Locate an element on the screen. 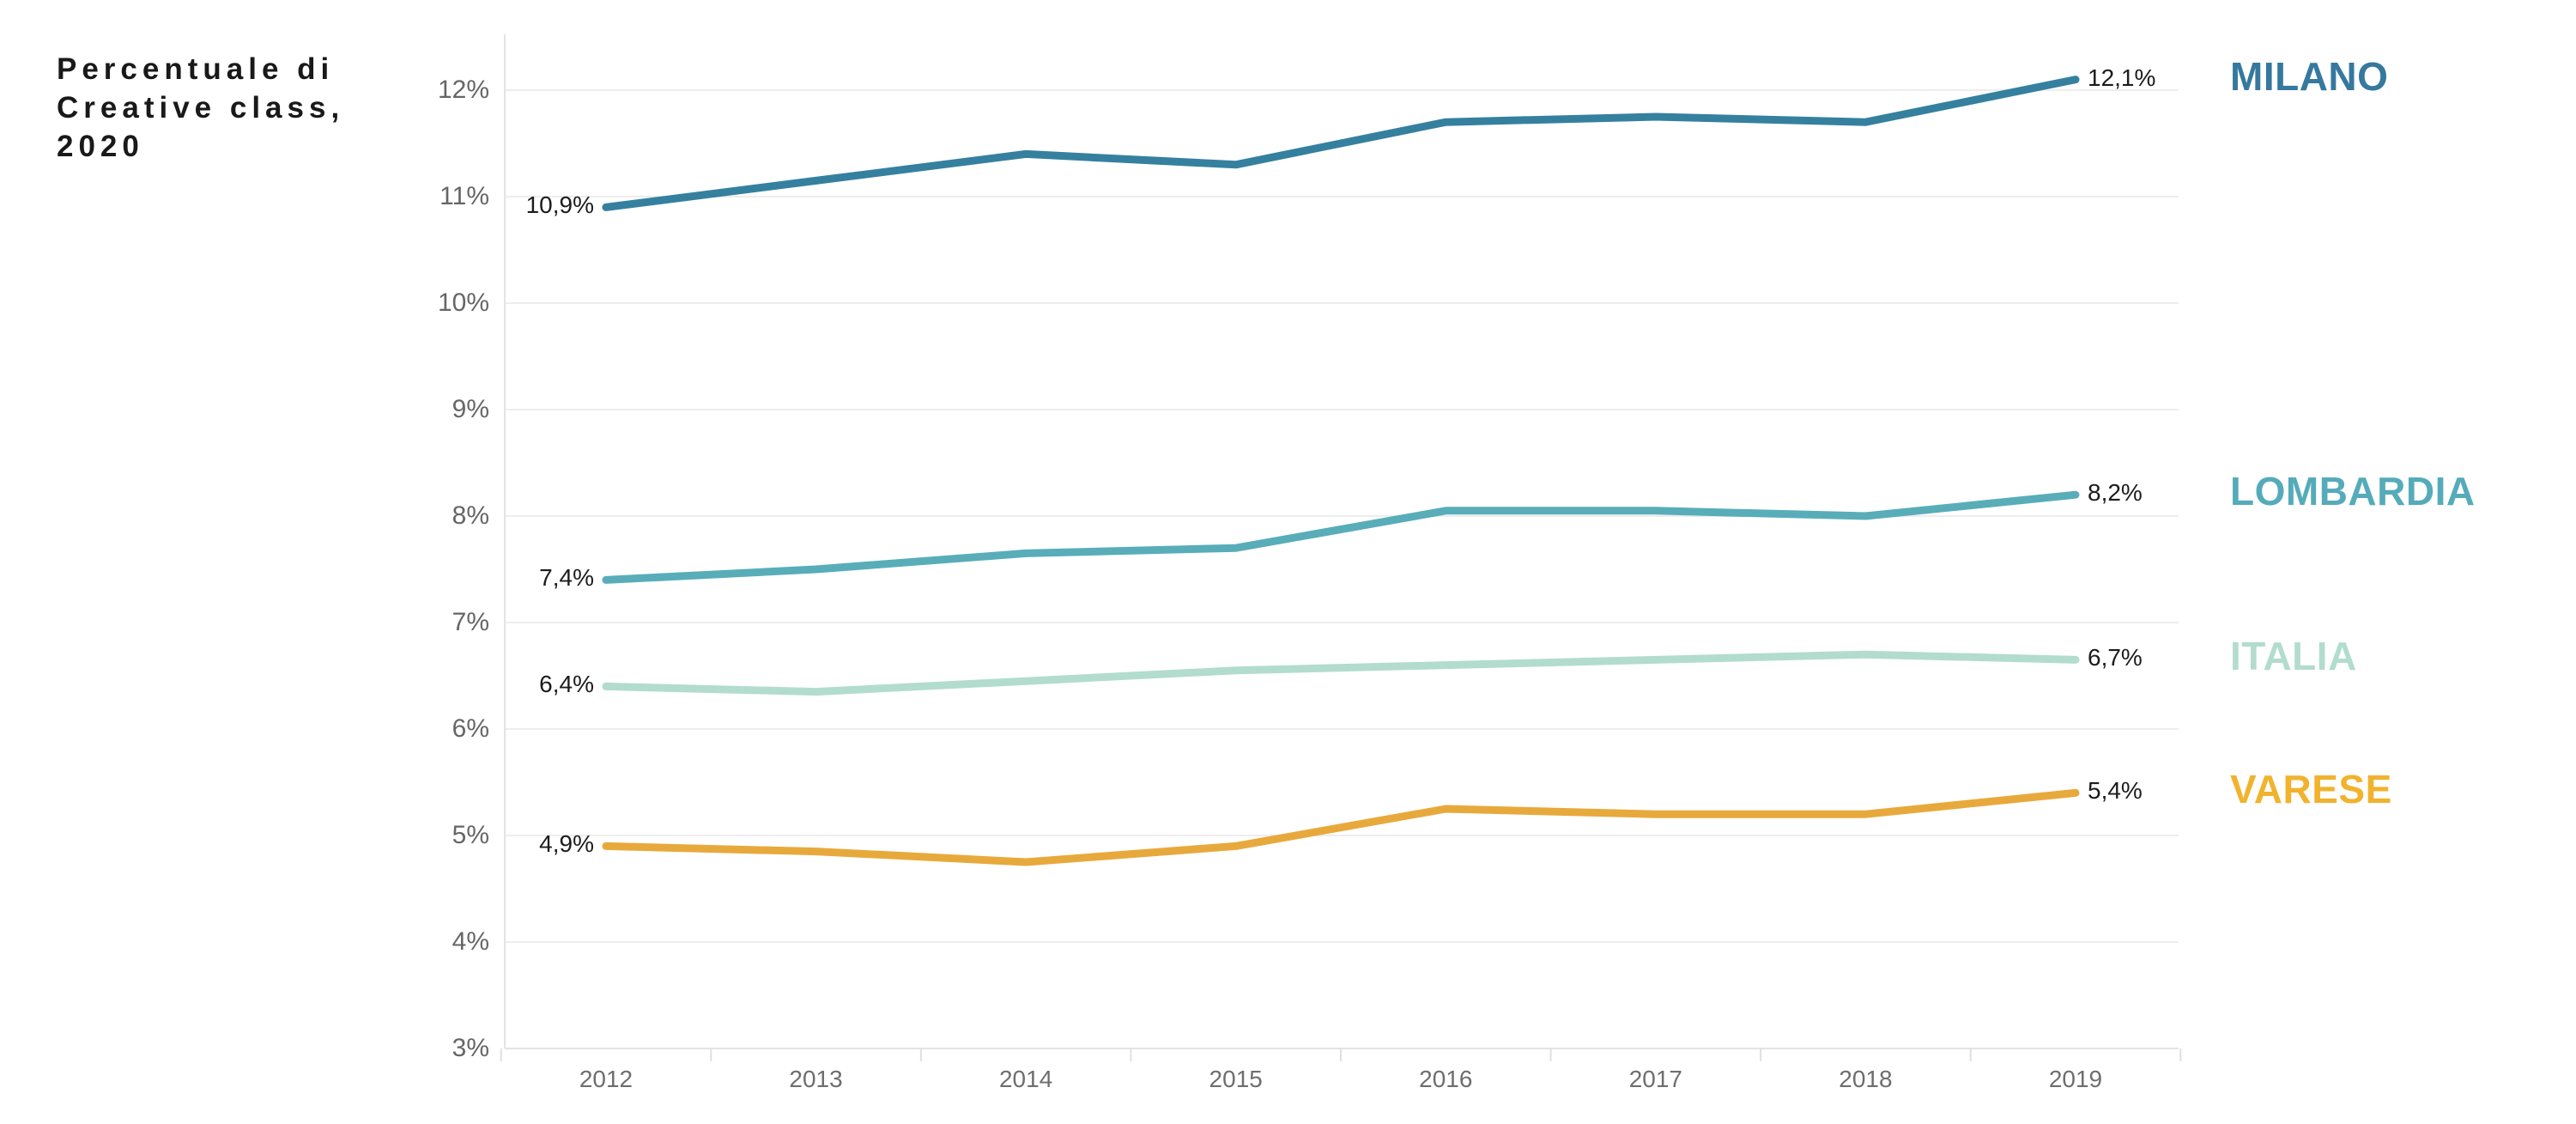 The image size is (2576, 1124). legend-label-italia: ITALIA is located at coordinates (2293, 657).